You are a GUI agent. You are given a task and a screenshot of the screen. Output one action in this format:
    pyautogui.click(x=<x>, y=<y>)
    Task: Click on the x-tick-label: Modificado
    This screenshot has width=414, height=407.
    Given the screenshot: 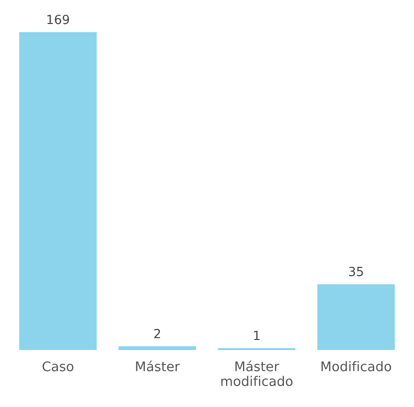 What is the action you would take?
    pyautogui.click(x=357, y=366)
    